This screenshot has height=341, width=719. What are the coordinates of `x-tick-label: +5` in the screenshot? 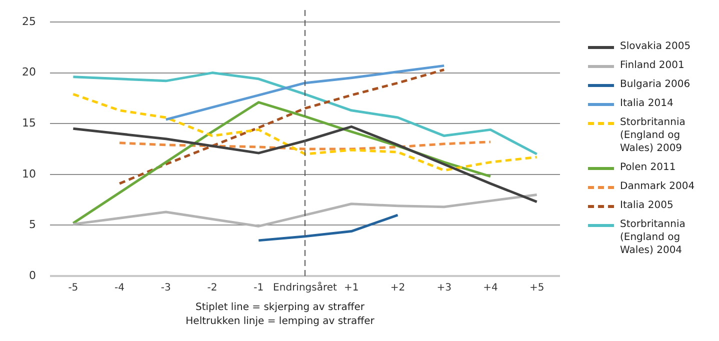 It's located at (536, 288).